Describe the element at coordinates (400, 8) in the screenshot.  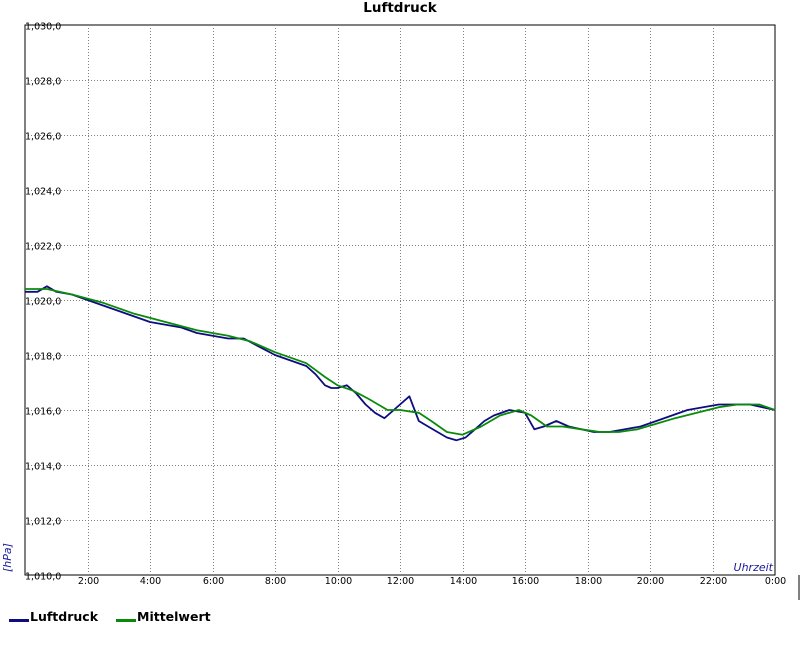
I see `chart-title: Luftdruck` at that location.